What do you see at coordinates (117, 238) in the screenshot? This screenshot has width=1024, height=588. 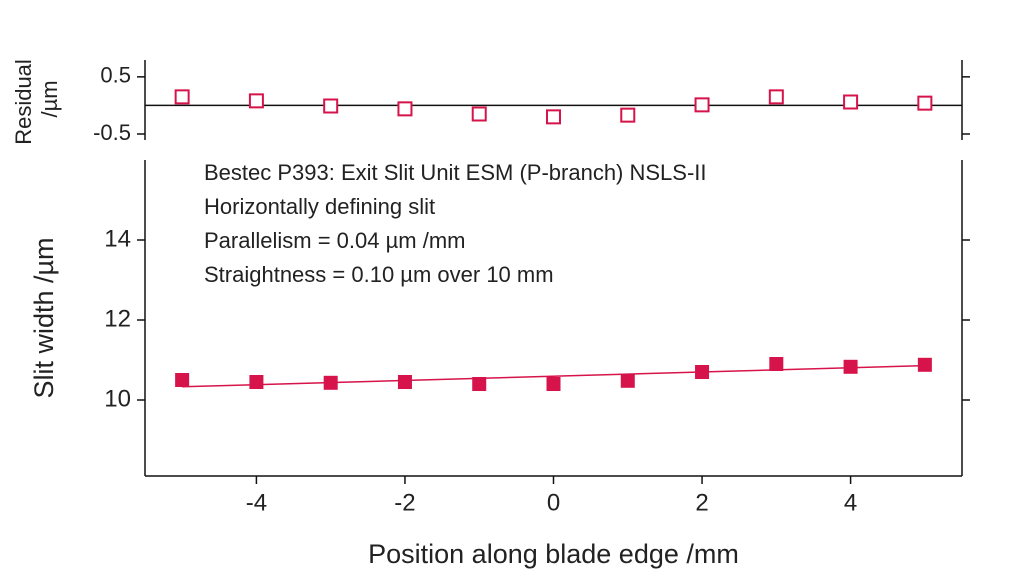 I see `y-tick-label: 14` at bounding box center [117, 238].